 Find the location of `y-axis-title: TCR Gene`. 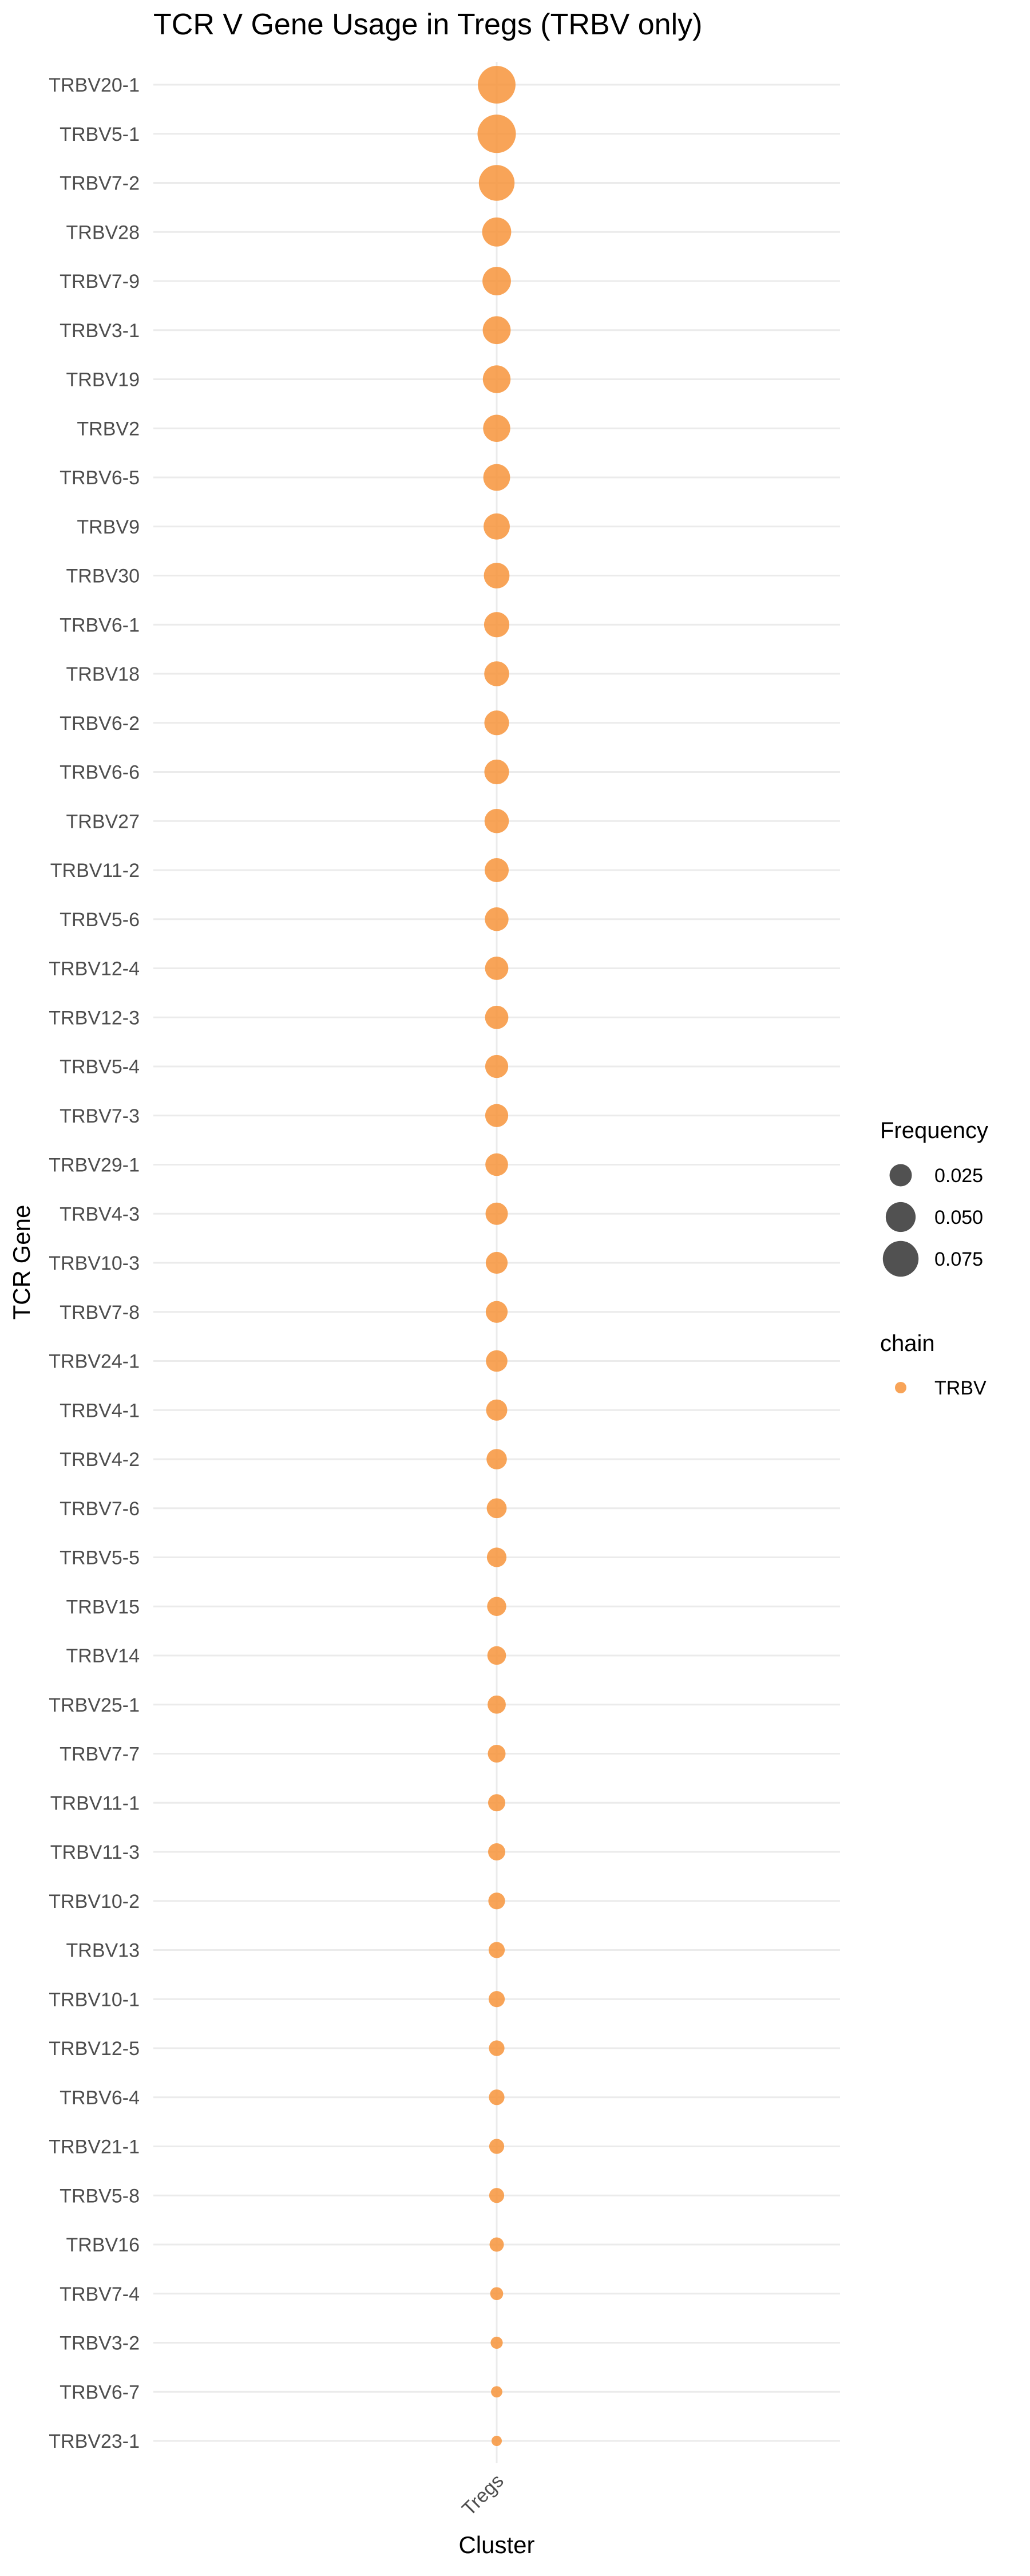

y-axis-title: TCR Gene is located at coordinates (21, 1262).